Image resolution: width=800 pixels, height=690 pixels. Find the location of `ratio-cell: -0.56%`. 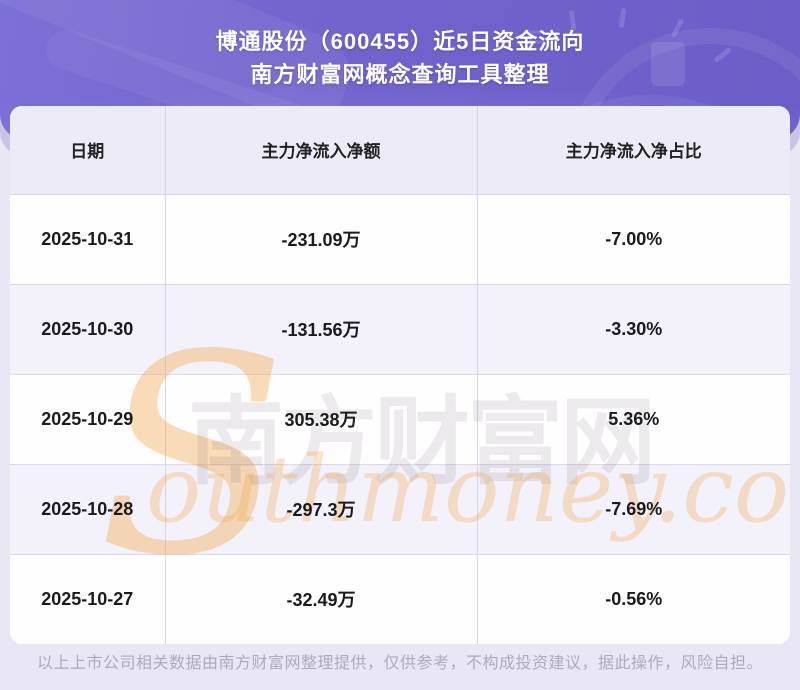

ratio-cell: -0.56% is located at coordinates (633, 599).